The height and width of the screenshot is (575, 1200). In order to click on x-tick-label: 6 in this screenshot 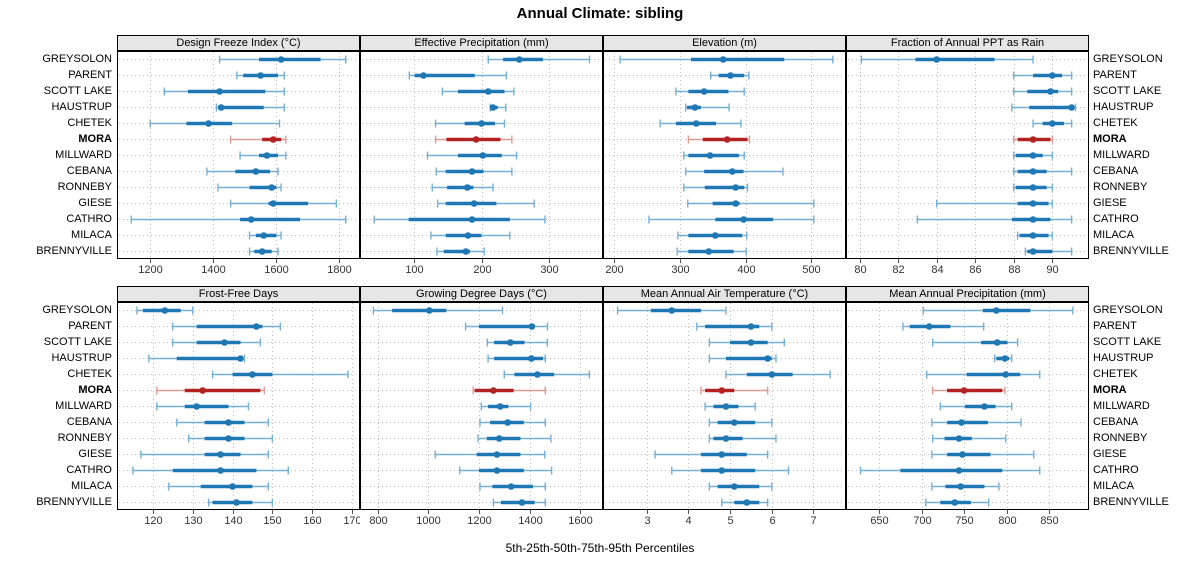, I will do `click(772, 521)`.